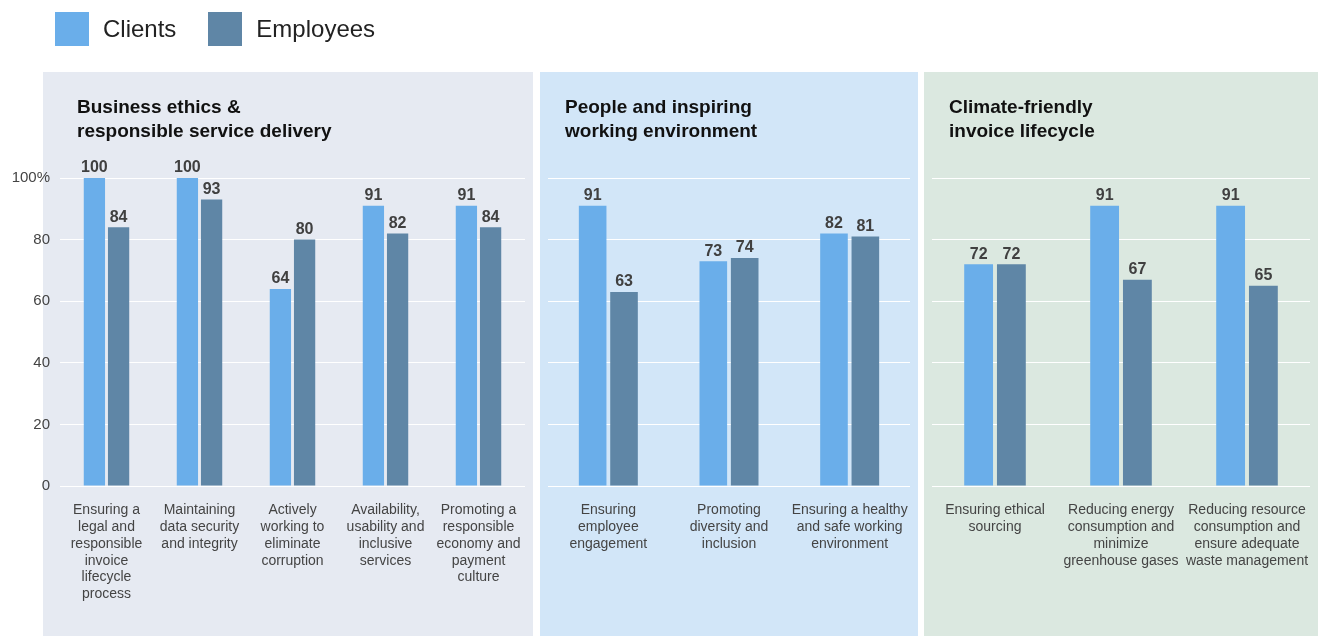 This screenshot has height=636, width=1318. I want to click on x-tick-label: Availability, usability and inclusive services, so click(385, 534).